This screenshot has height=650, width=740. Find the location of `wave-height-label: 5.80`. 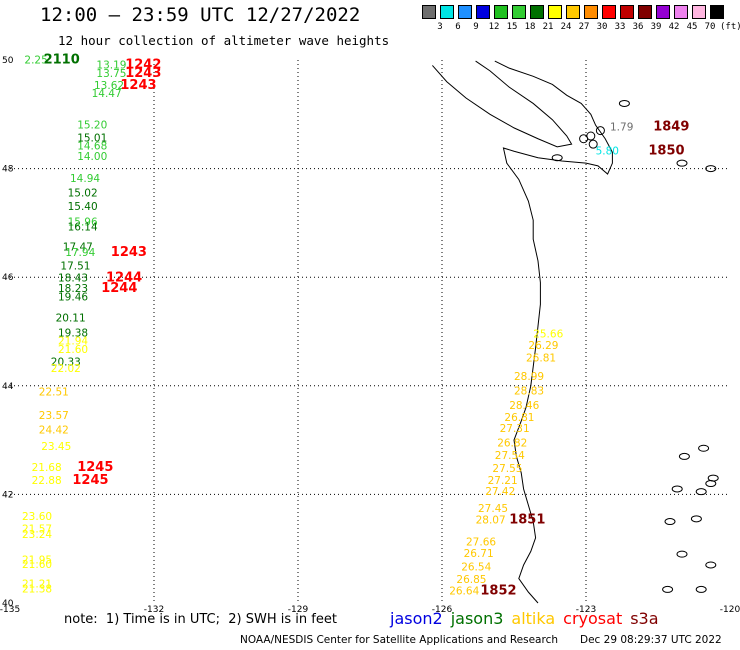

wave-height-label: 5.80 is located at coordinates (607, 151).